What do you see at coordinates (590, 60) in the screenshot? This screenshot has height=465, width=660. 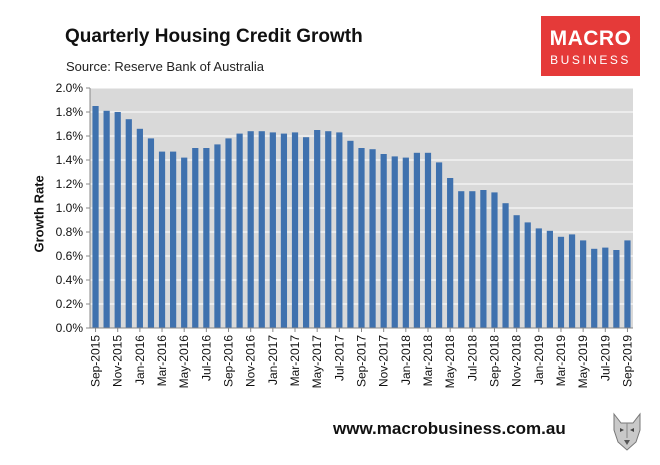 I see `logo-line-2: BUSINESS` at bounding box center [590, 60].